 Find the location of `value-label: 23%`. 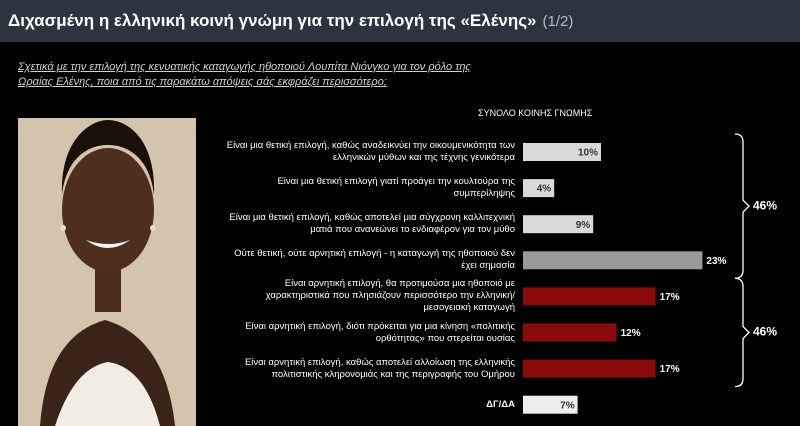

value-label: 23% is located at coordinates (716, 261).